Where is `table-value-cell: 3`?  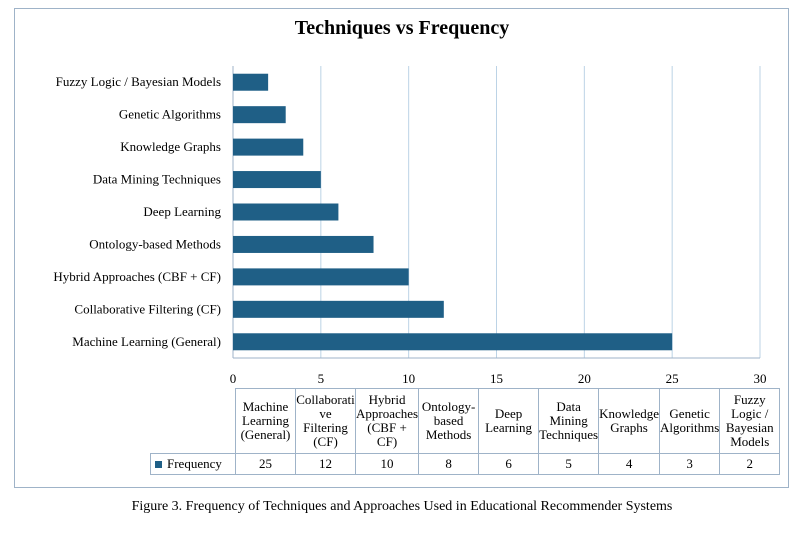 table-value-cell: 3 is located at coordinates (690, 464).